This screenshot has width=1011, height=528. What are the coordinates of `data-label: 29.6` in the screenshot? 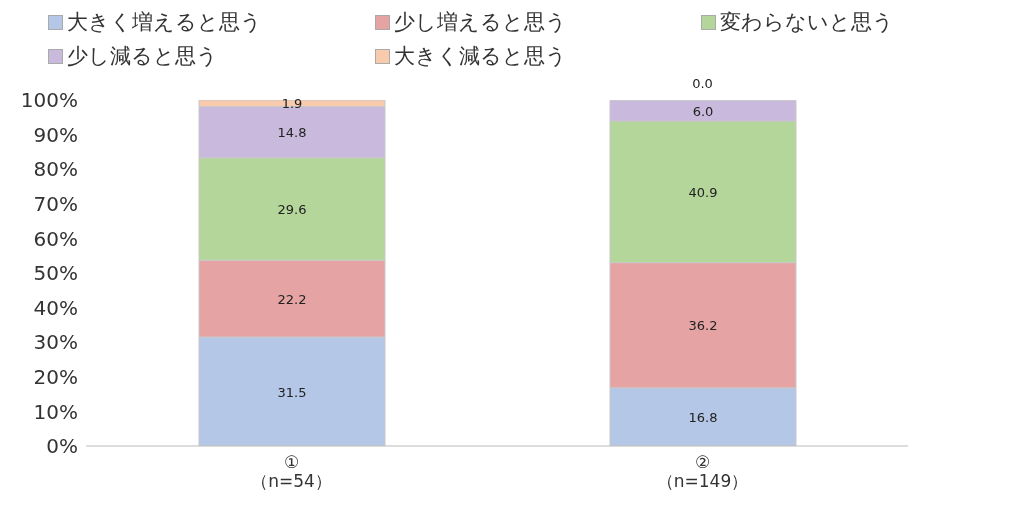 It's located at (292, 209).